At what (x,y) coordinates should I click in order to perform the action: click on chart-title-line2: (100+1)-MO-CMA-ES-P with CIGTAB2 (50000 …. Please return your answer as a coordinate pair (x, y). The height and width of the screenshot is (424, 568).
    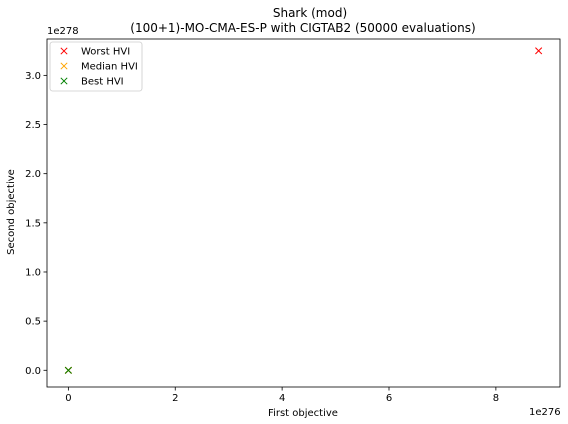
    Looking at the image, I should click on (302, 28).